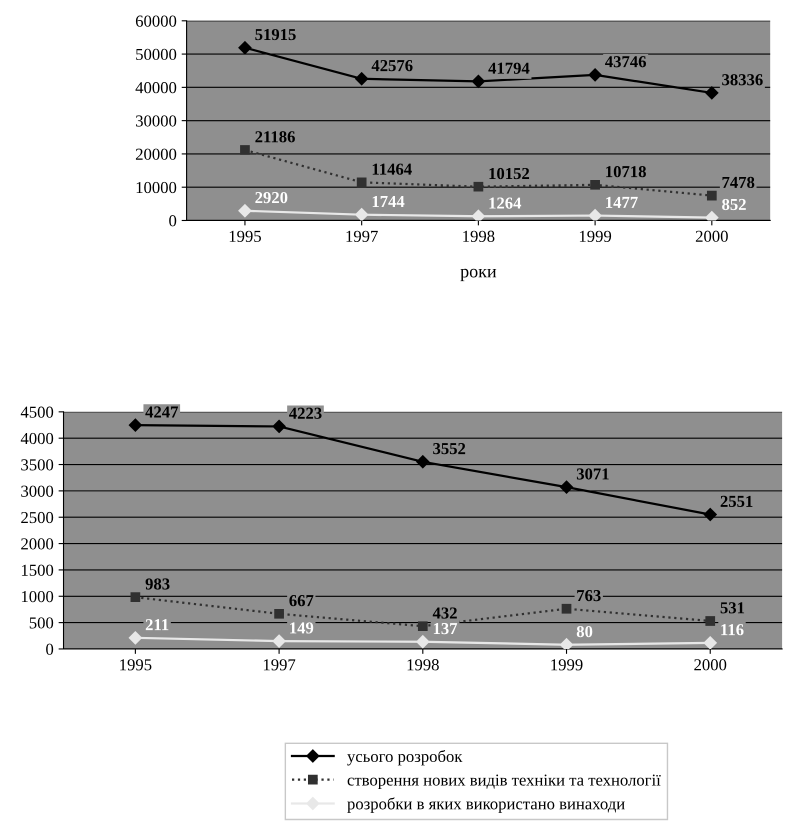 The image size is (794, 832). Describe the element at coordinates (37, 491) in the screenshot. I see `y-tick-label: 3000` at that location.